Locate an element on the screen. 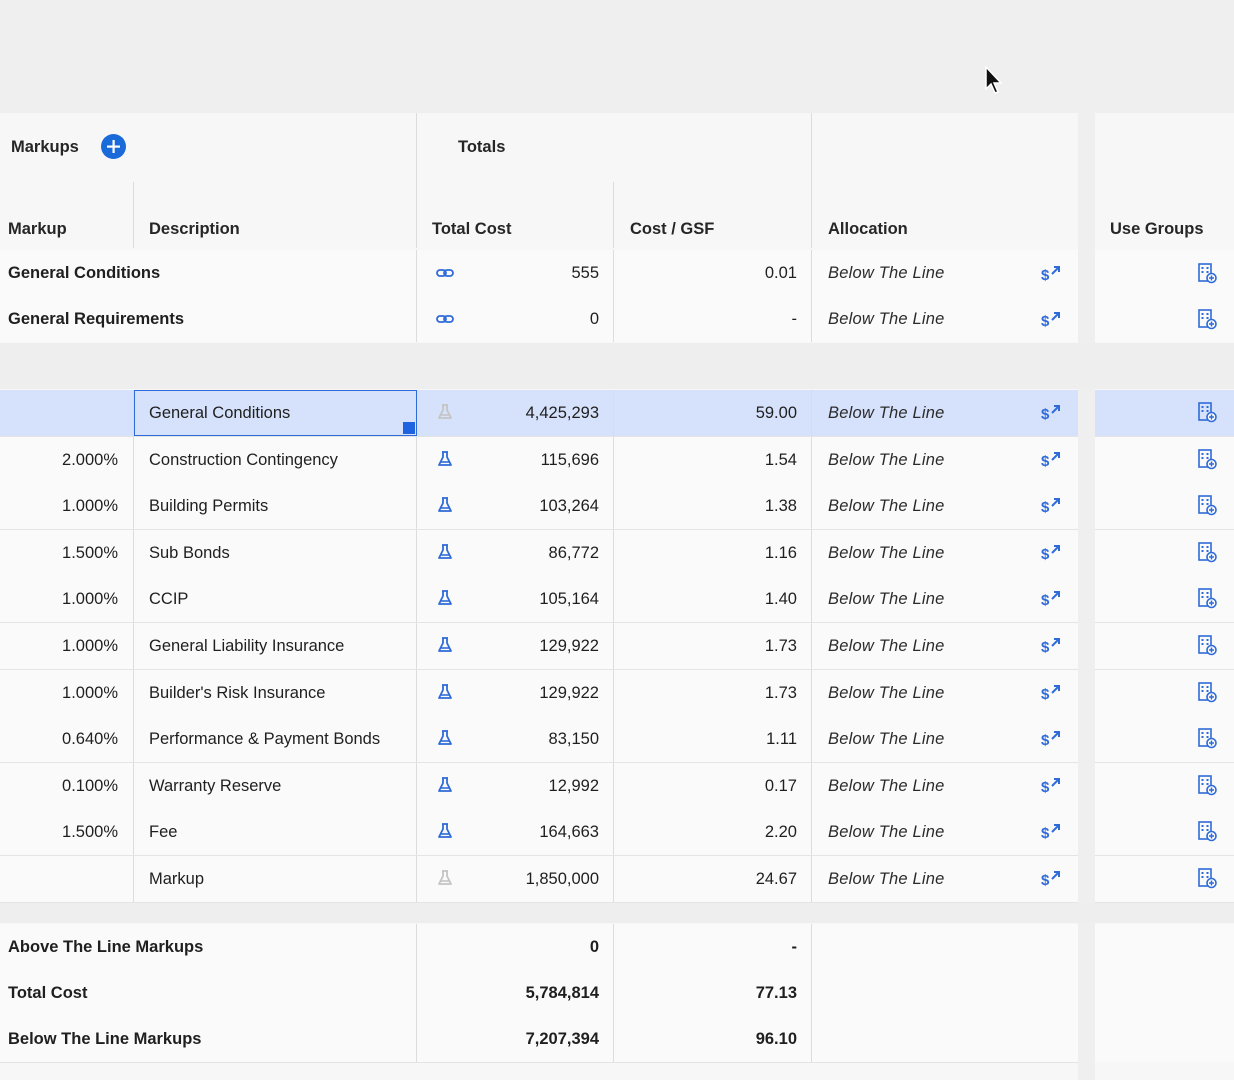  column-header-description: Description is located at coordinates (194, 229).